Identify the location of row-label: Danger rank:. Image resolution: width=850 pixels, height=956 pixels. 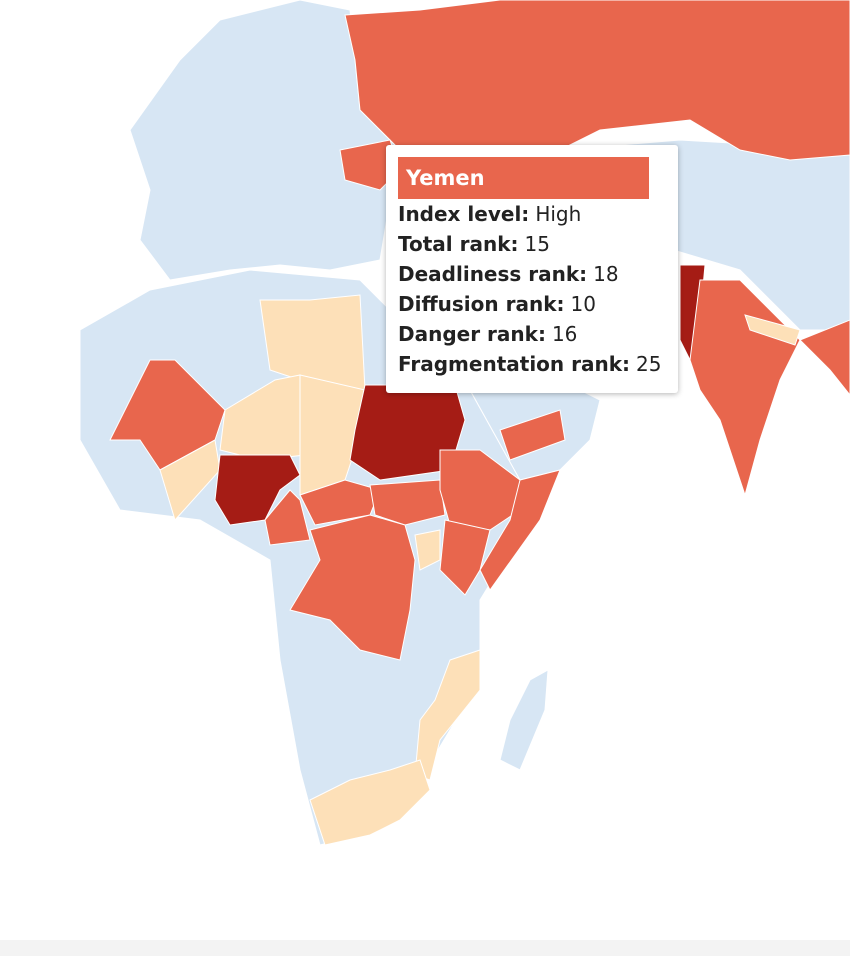
(472, 334).